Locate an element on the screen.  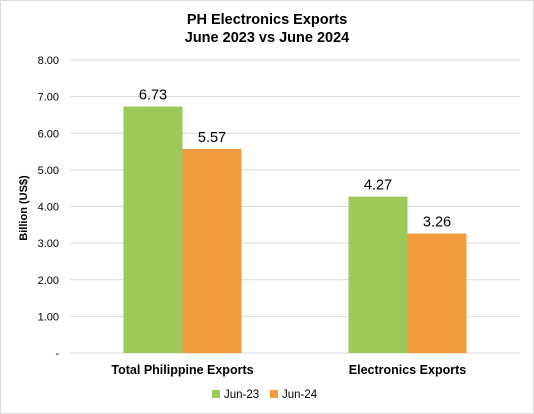
y-tick-label: 1.00 is located at coordinates (48, 317).